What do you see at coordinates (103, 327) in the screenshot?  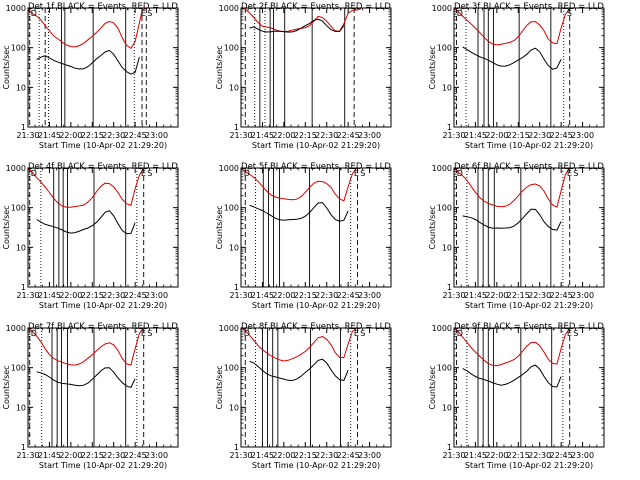 I see `chart-title: Det 7f BLACK = Events, RED = LLD` at bounding box center [103, 327].